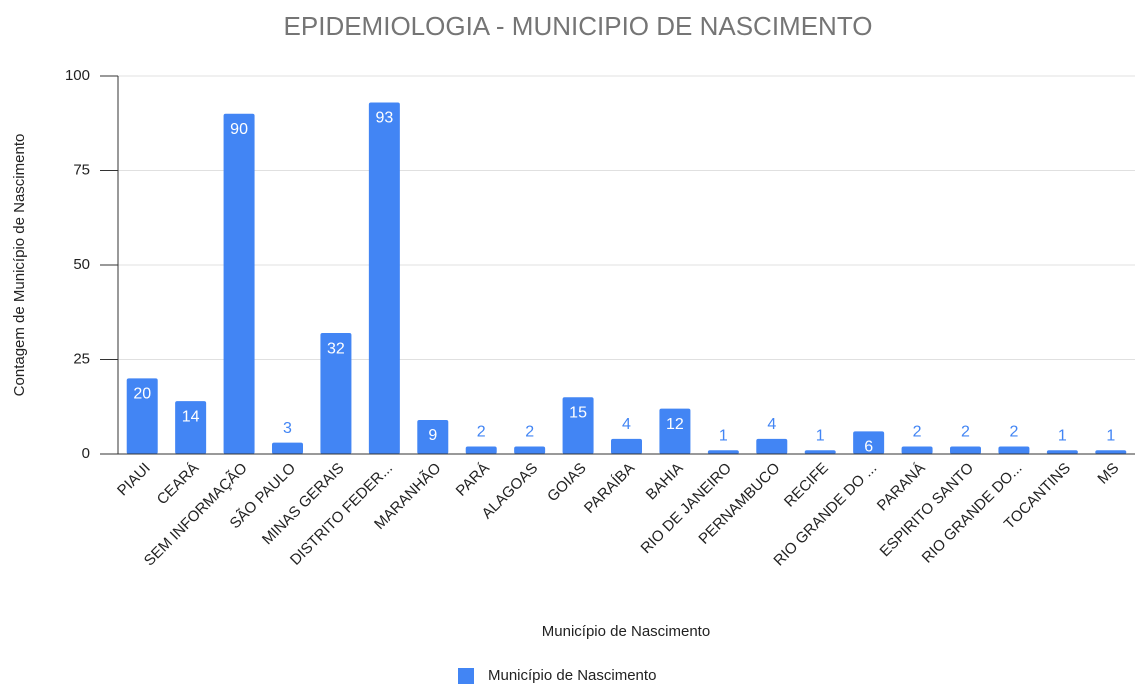 The height and width of the screenshot is (685, 1137). Describe the element at coordinates (191, 416) in the screenshot. I see `data-label: 14` at that location.